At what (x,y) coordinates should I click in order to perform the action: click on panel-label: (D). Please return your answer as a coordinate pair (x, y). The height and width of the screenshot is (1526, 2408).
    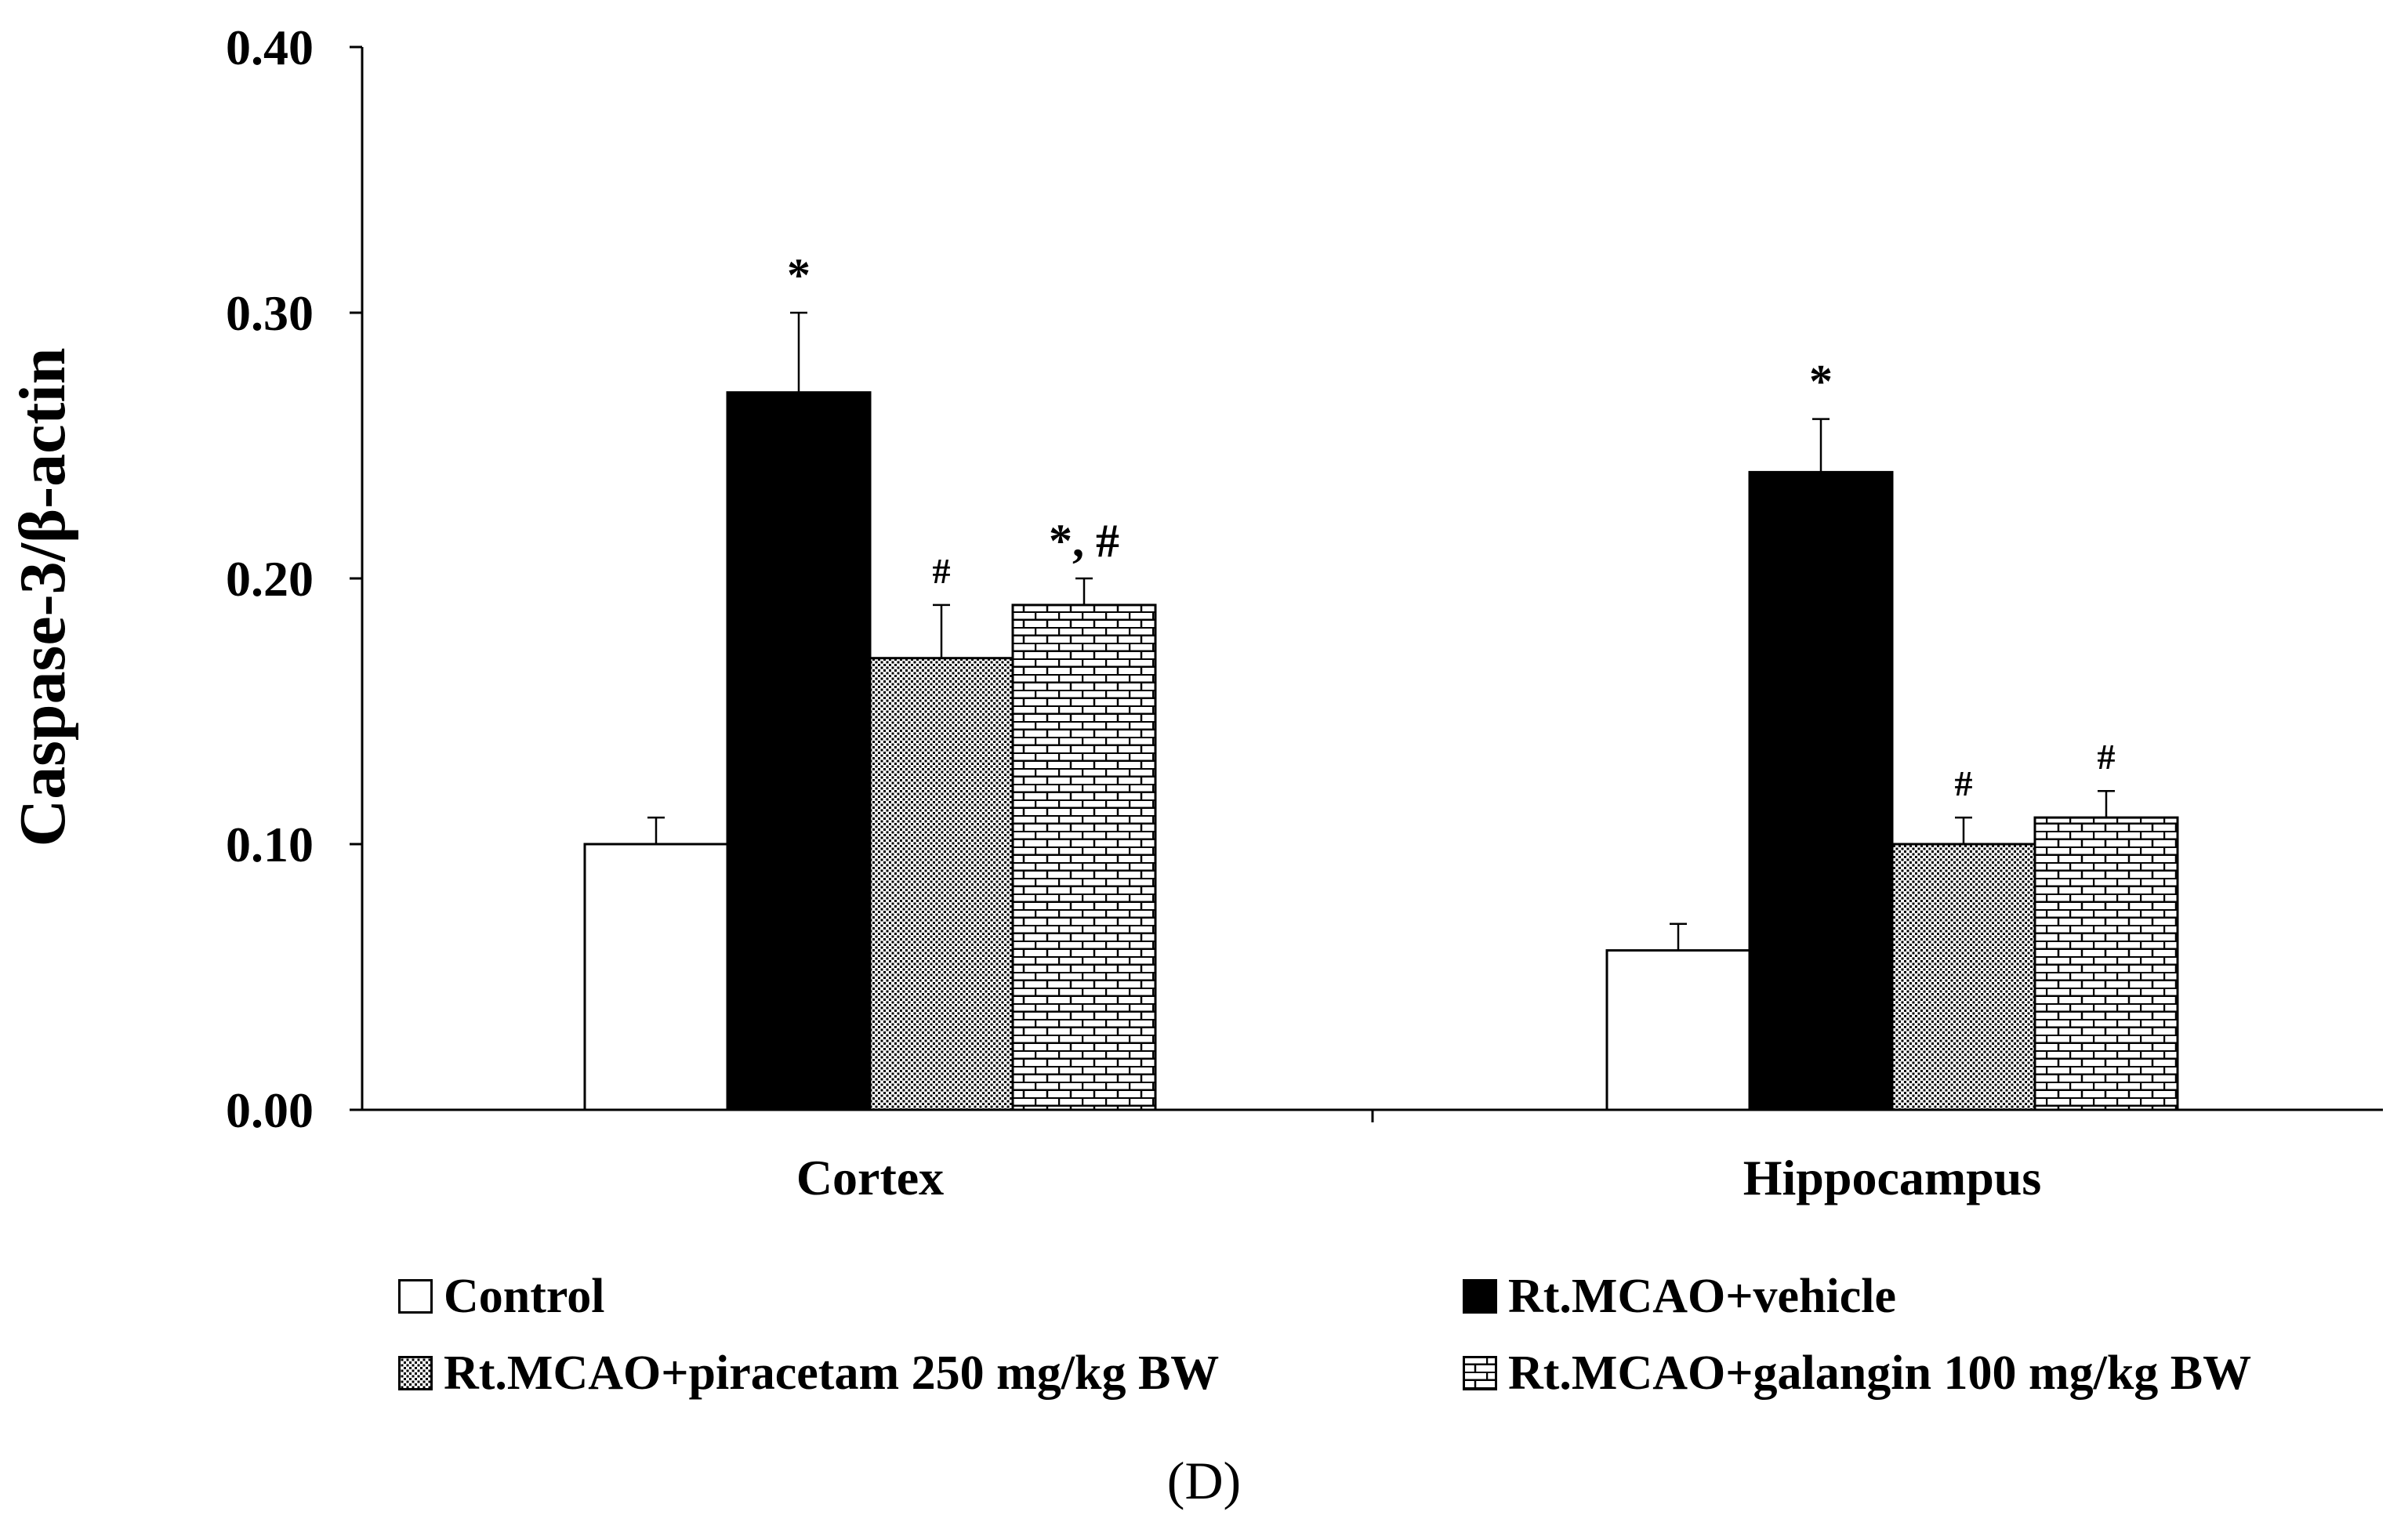
    Looking at the image, I should click on (1204, 1480).